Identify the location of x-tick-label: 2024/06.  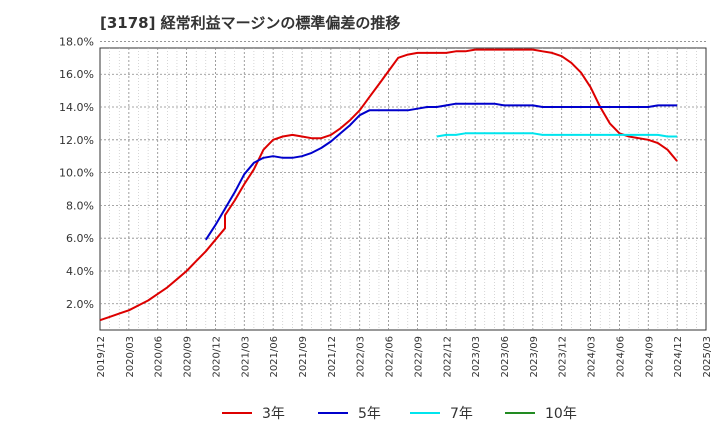
(620, 357).